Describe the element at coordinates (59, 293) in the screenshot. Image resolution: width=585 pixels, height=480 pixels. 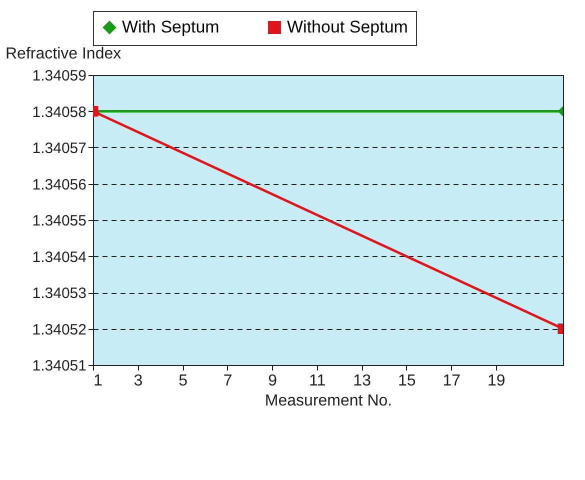
I see `y-tick-label: 1.34053` at that location.